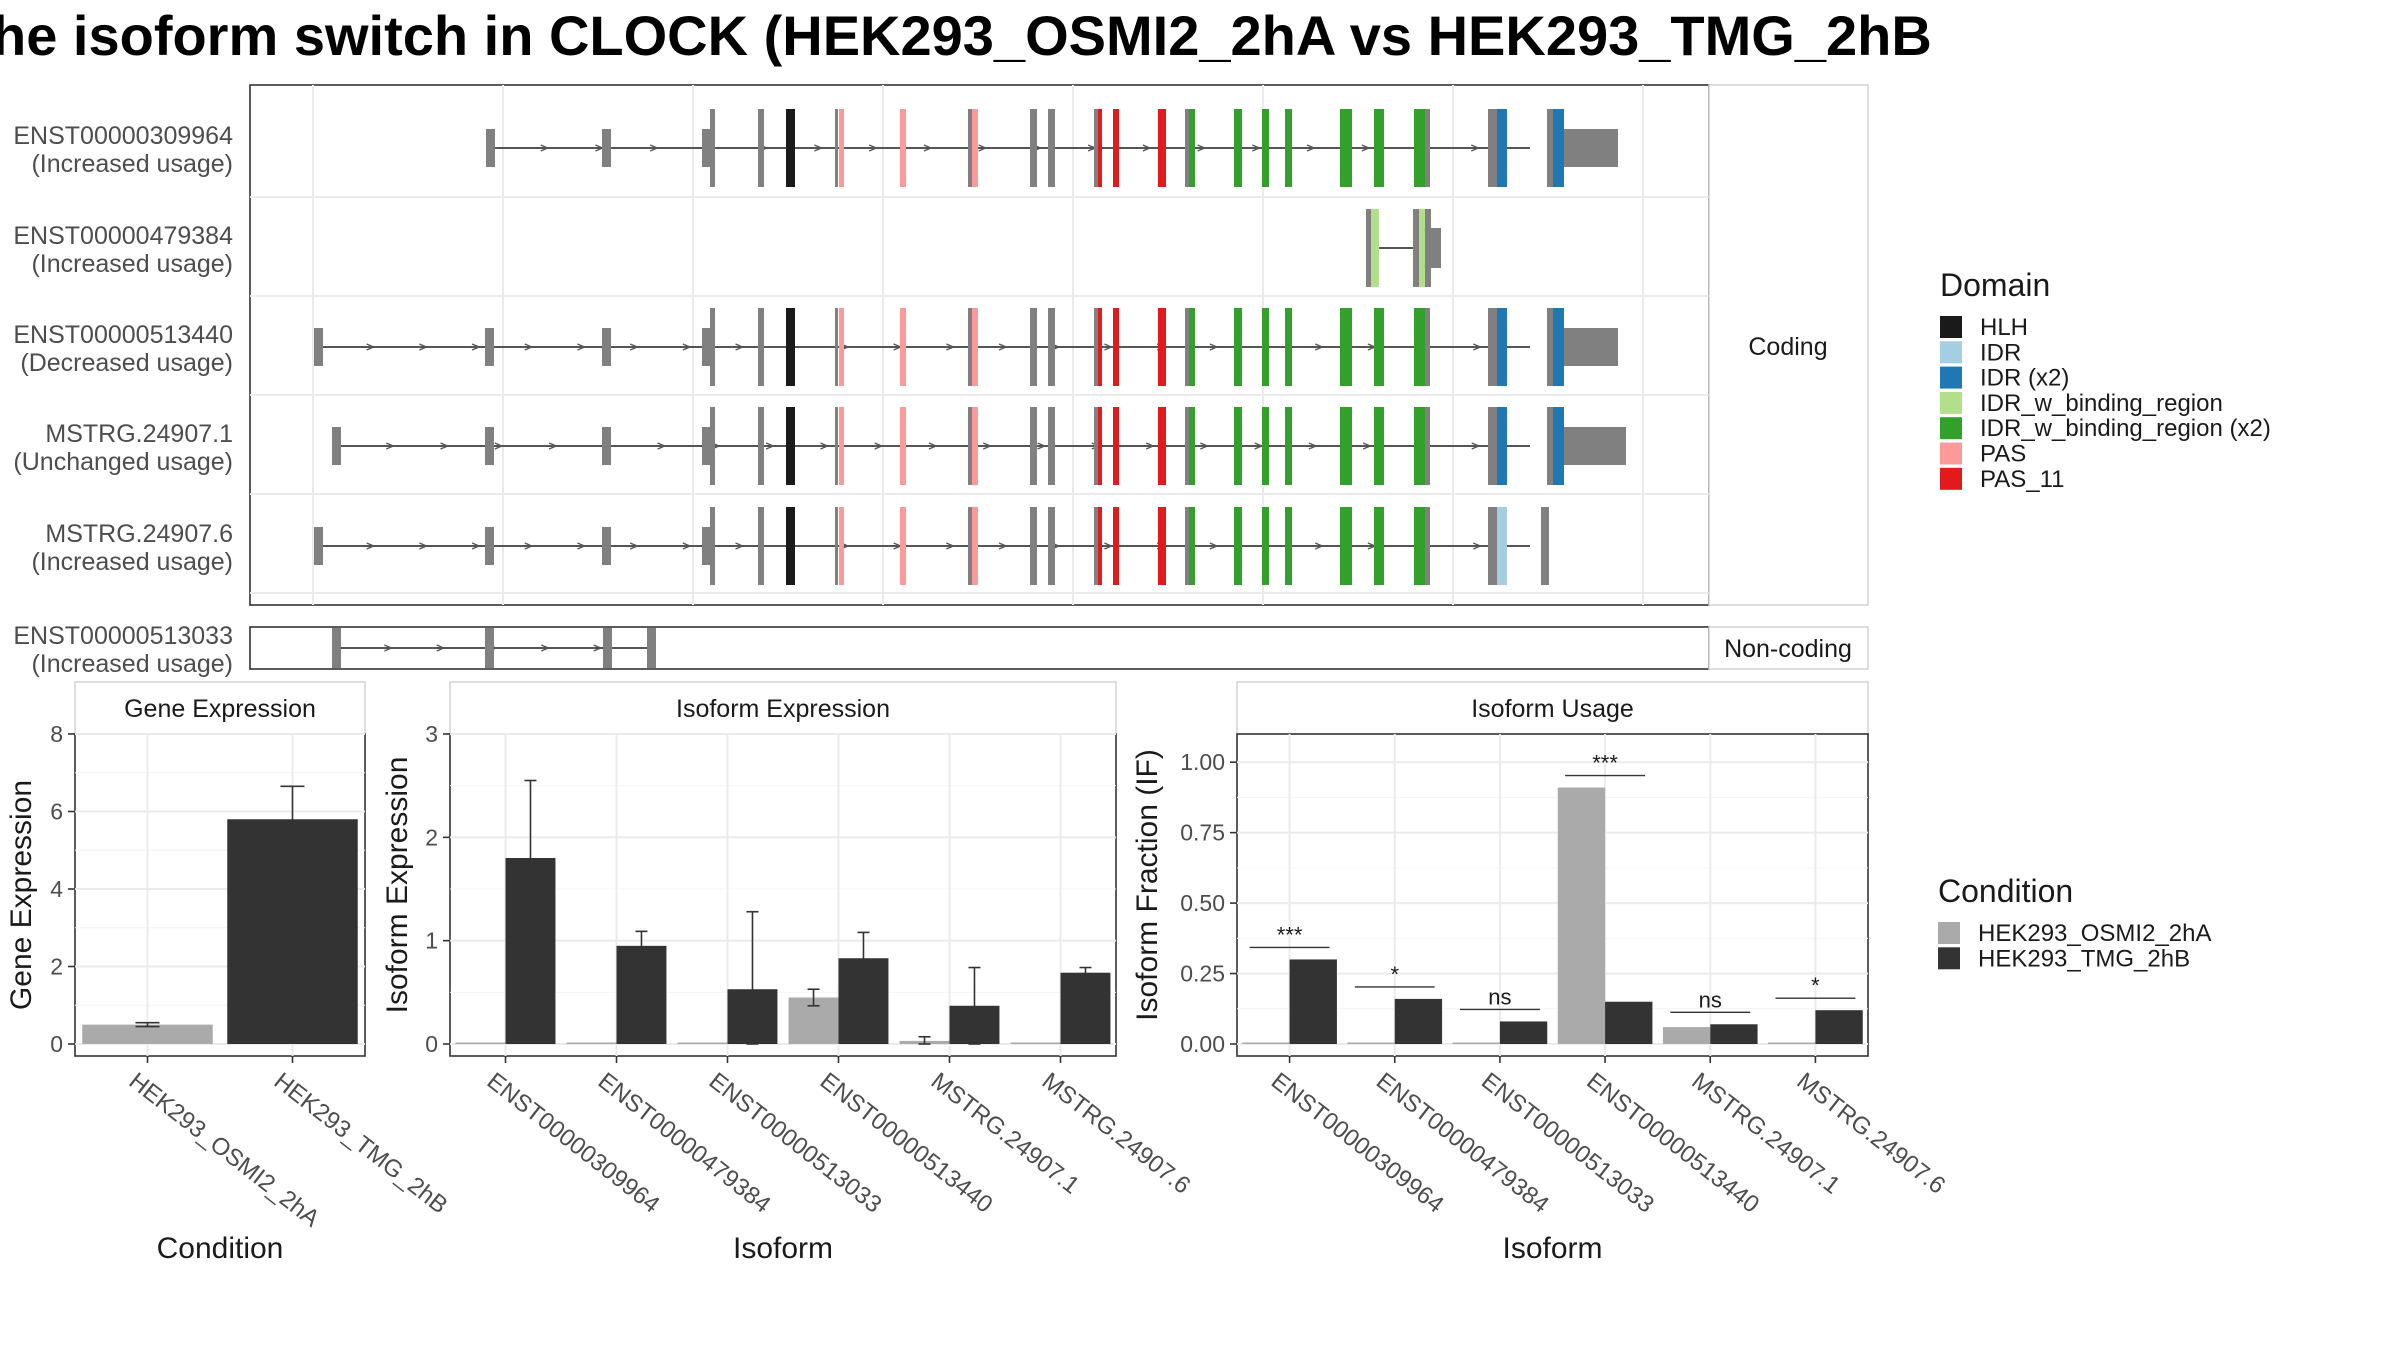 This screenshot has height=1350, width=2400. What do you see at coordinates (1949, 958) in the screenshot?
I see `condition-legend-key` at bounding box center [1949, 958].